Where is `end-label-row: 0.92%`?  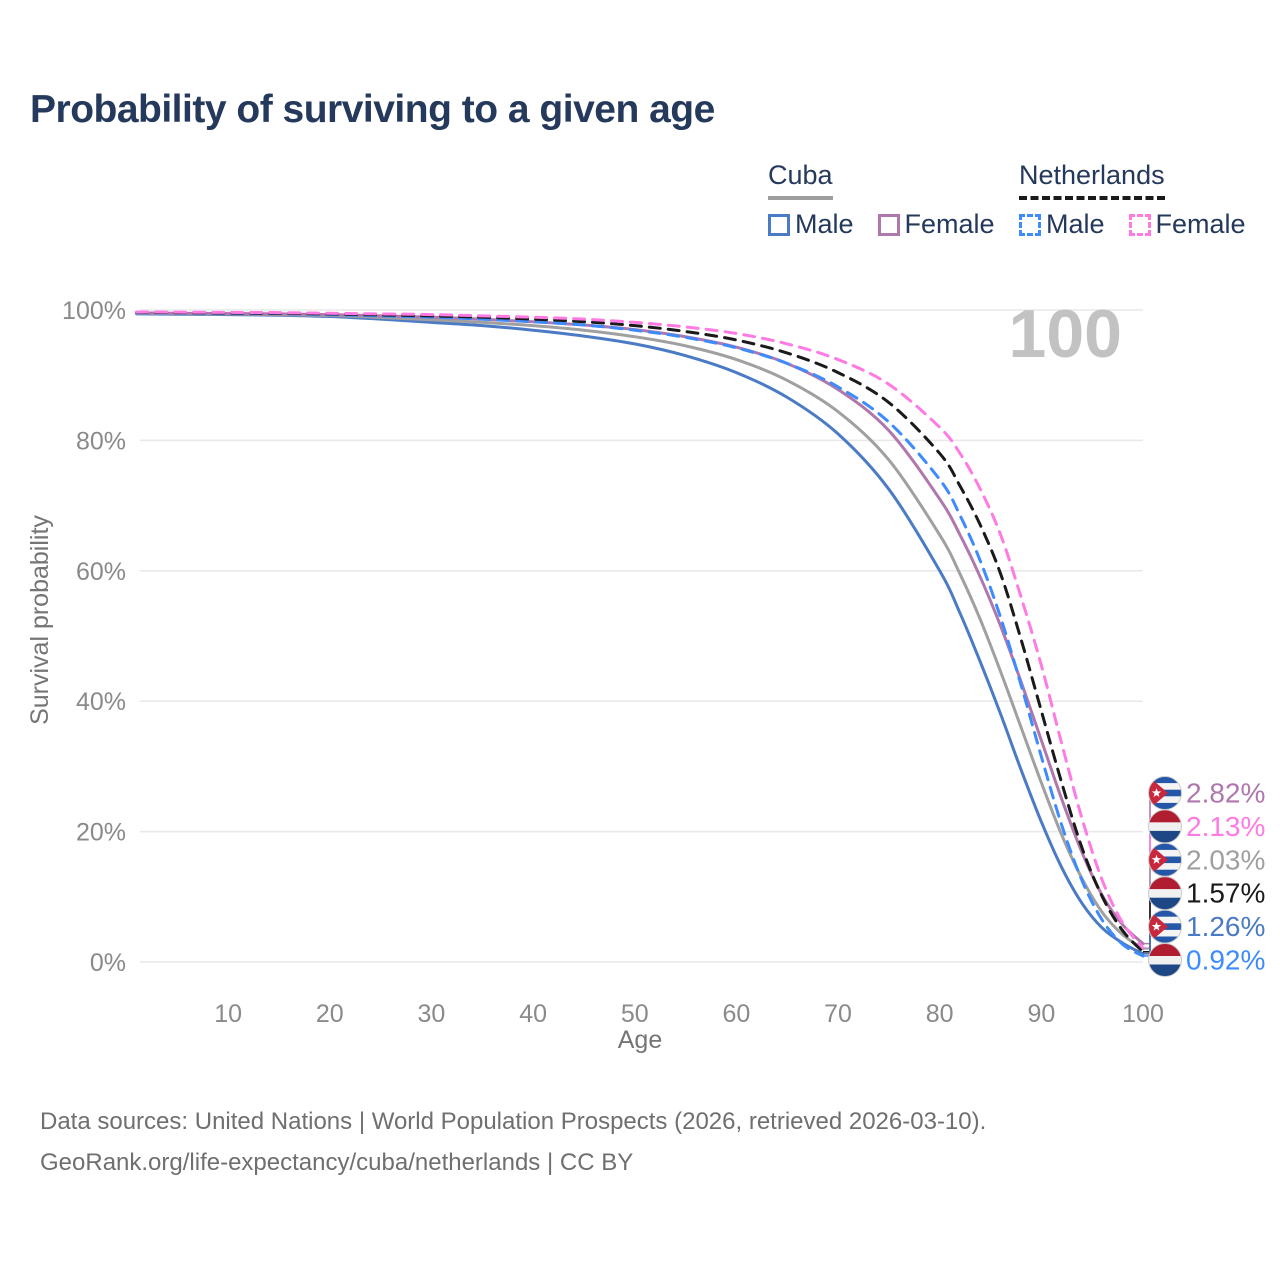 end-label-row: 0.92% is located at coordinates (1204, 960).